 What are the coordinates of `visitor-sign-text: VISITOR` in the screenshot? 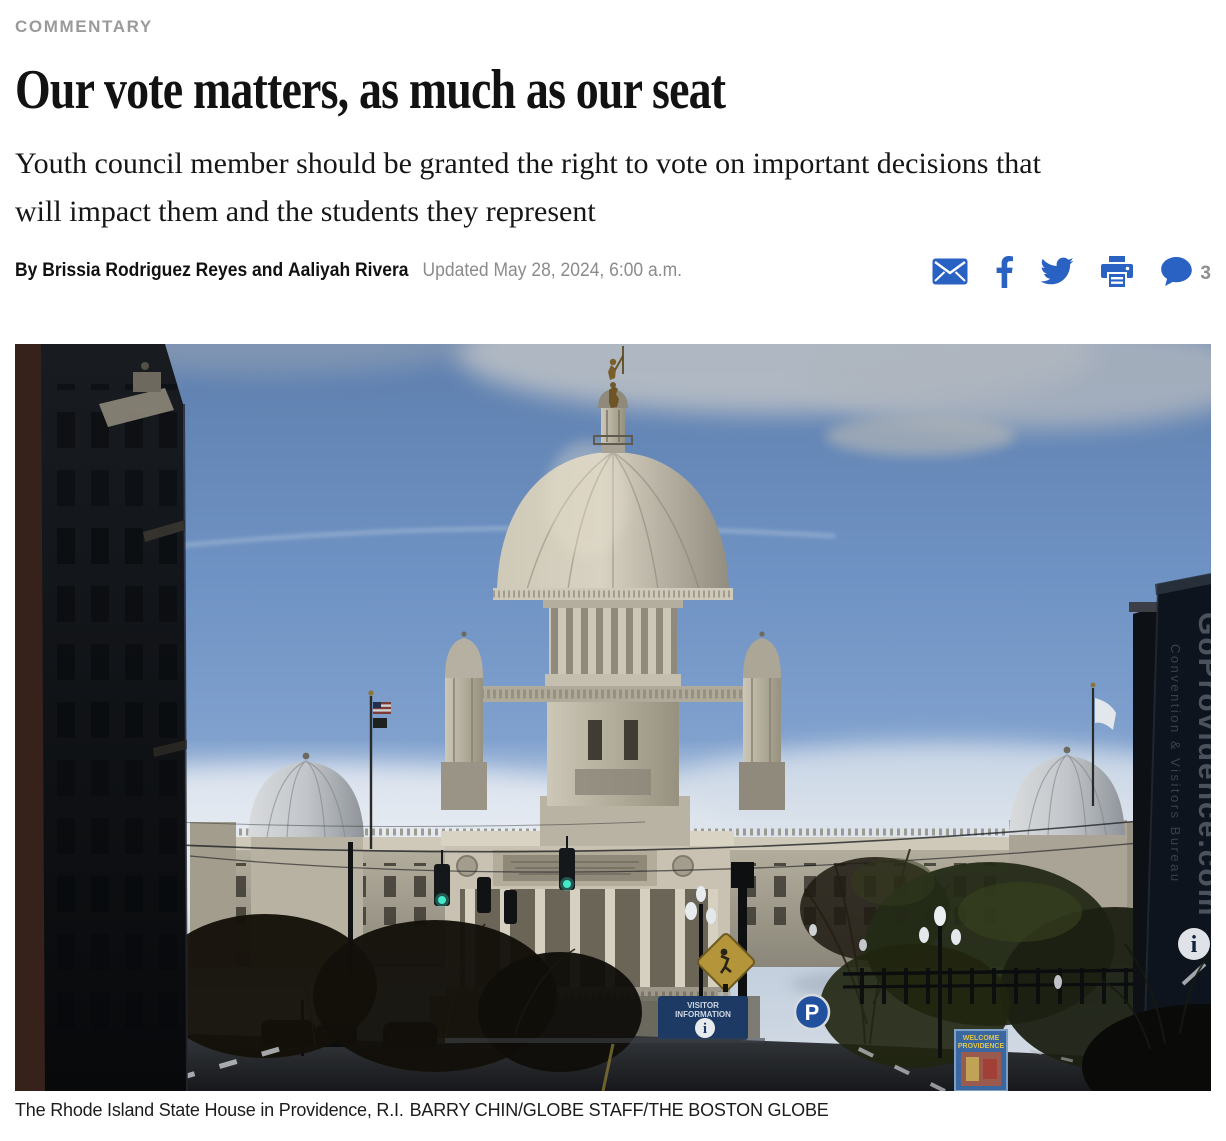 It's located at (703, 1005).